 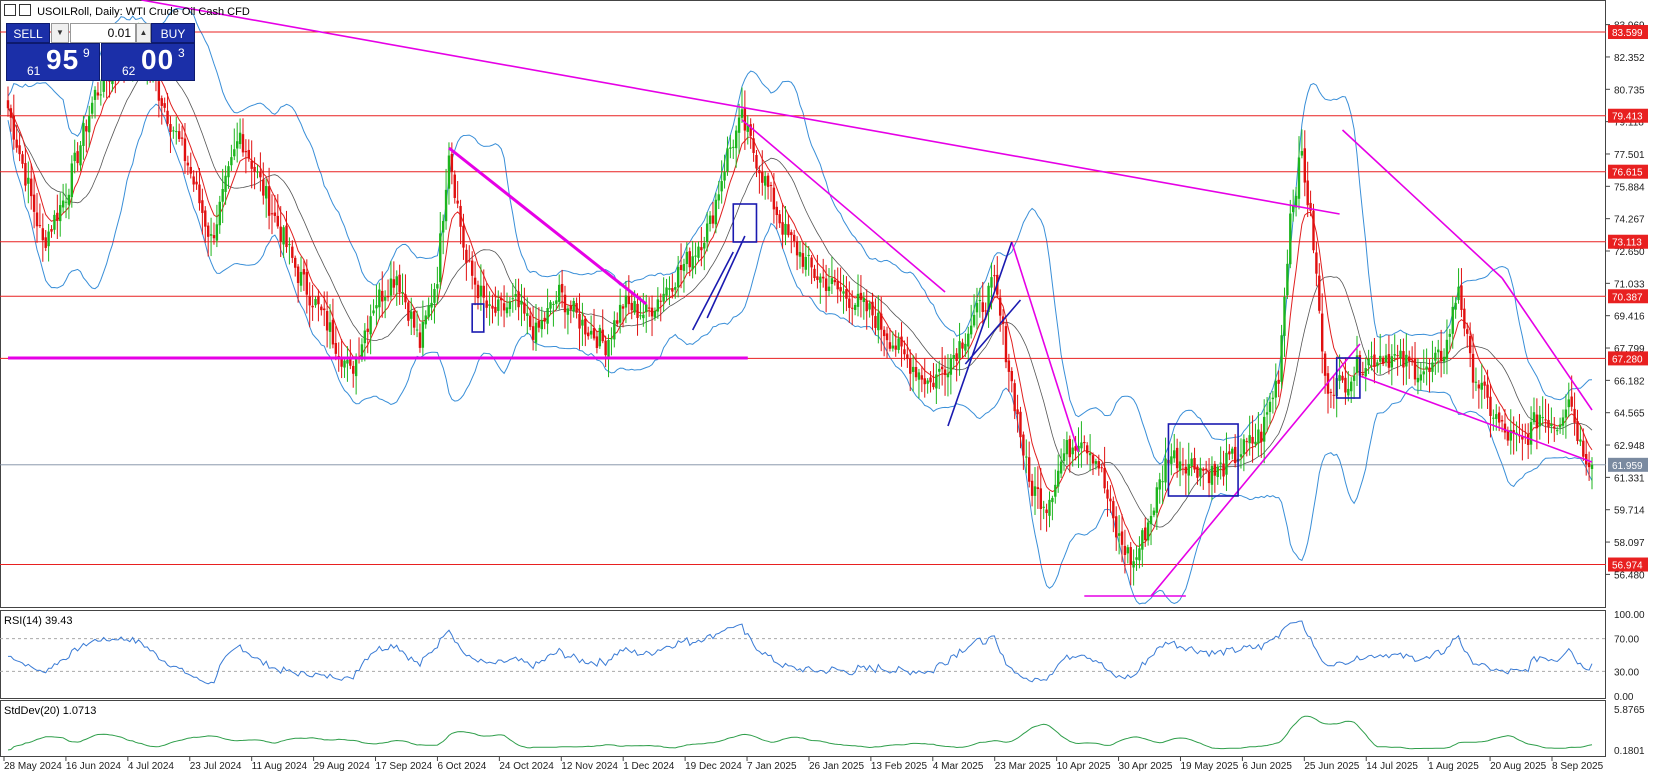 What do you see at coordinates (649, 766) in the screenshot?
I see `date-label-10: 1 Dec 2024` at bounding box center [649, 766].